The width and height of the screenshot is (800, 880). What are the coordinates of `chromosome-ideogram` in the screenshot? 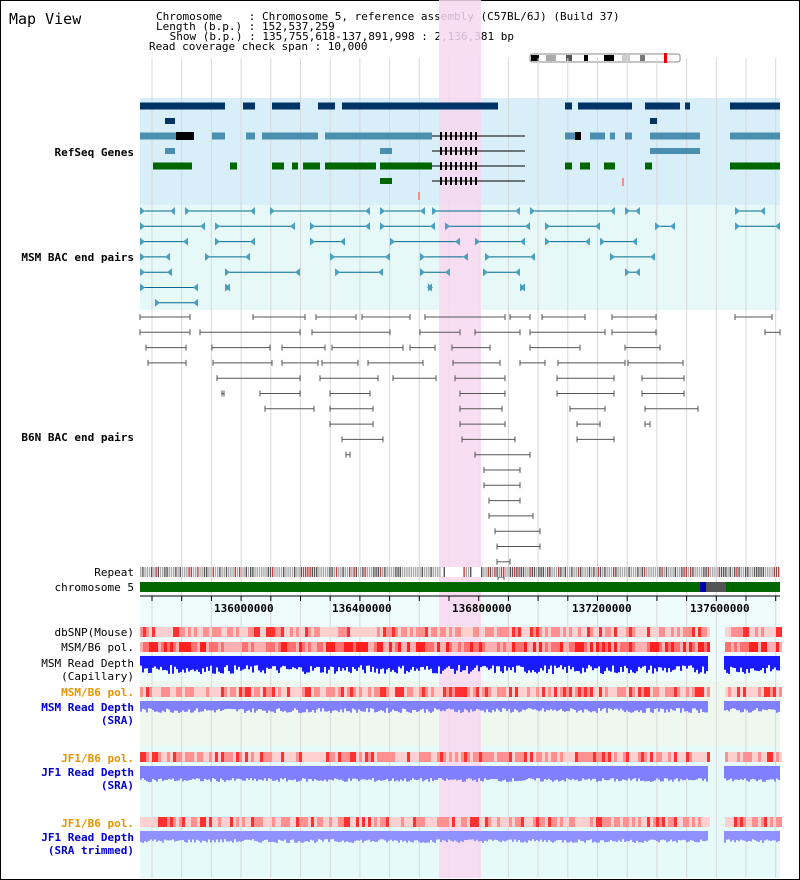 It's located at (605, 58).